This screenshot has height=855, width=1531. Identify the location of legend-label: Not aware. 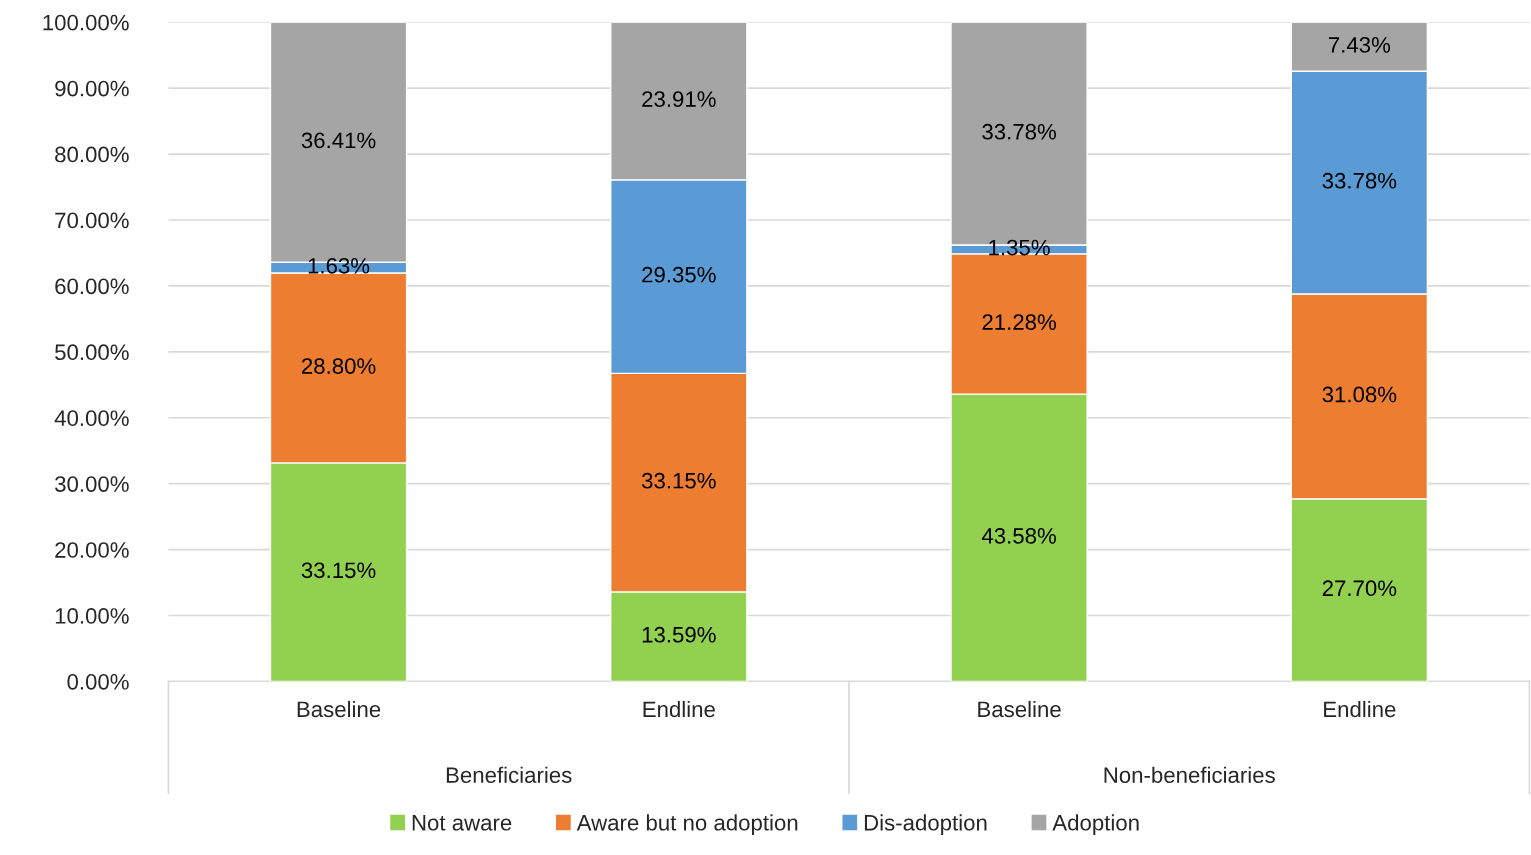
(462, 823).